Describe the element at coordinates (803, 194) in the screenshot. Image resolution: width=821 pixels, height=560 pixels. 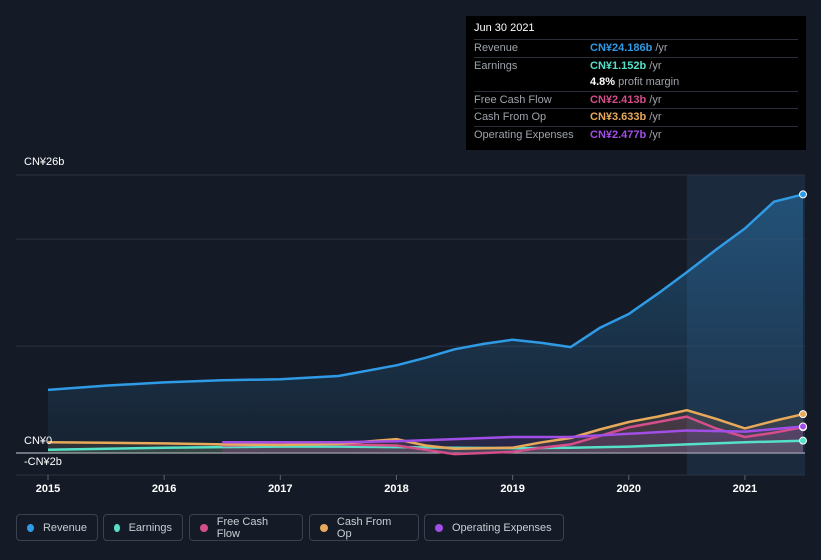
I see `series-endpoint-revenue` at that location.